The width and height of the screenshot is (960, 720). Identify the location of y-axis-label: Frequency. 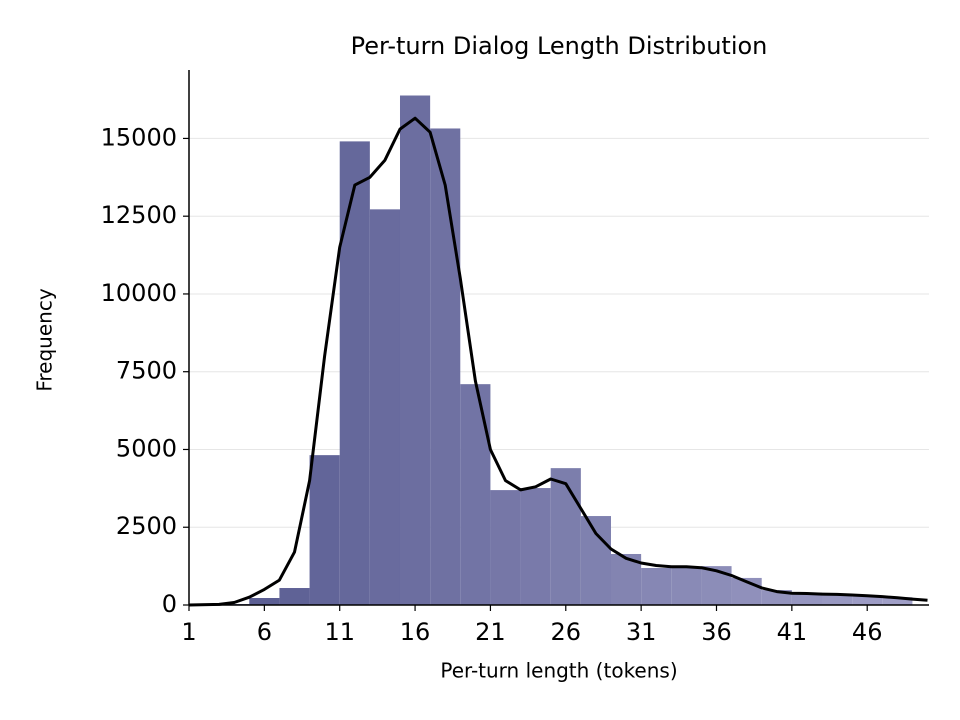
(45, 339).